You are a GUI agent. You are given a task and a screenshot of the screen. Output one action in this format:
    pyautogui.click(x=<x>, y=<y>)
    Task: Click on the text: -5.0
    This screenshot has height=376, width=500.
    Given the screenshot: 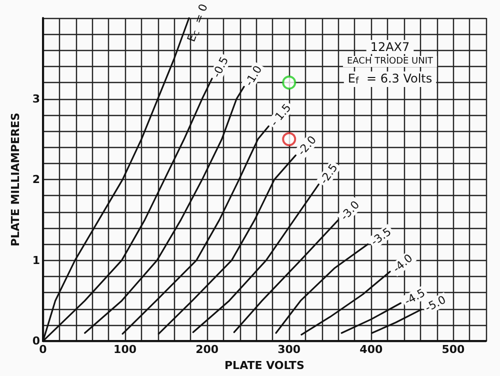 What is the action you would take?
    pyautogui.click(x=435, y=303)
    